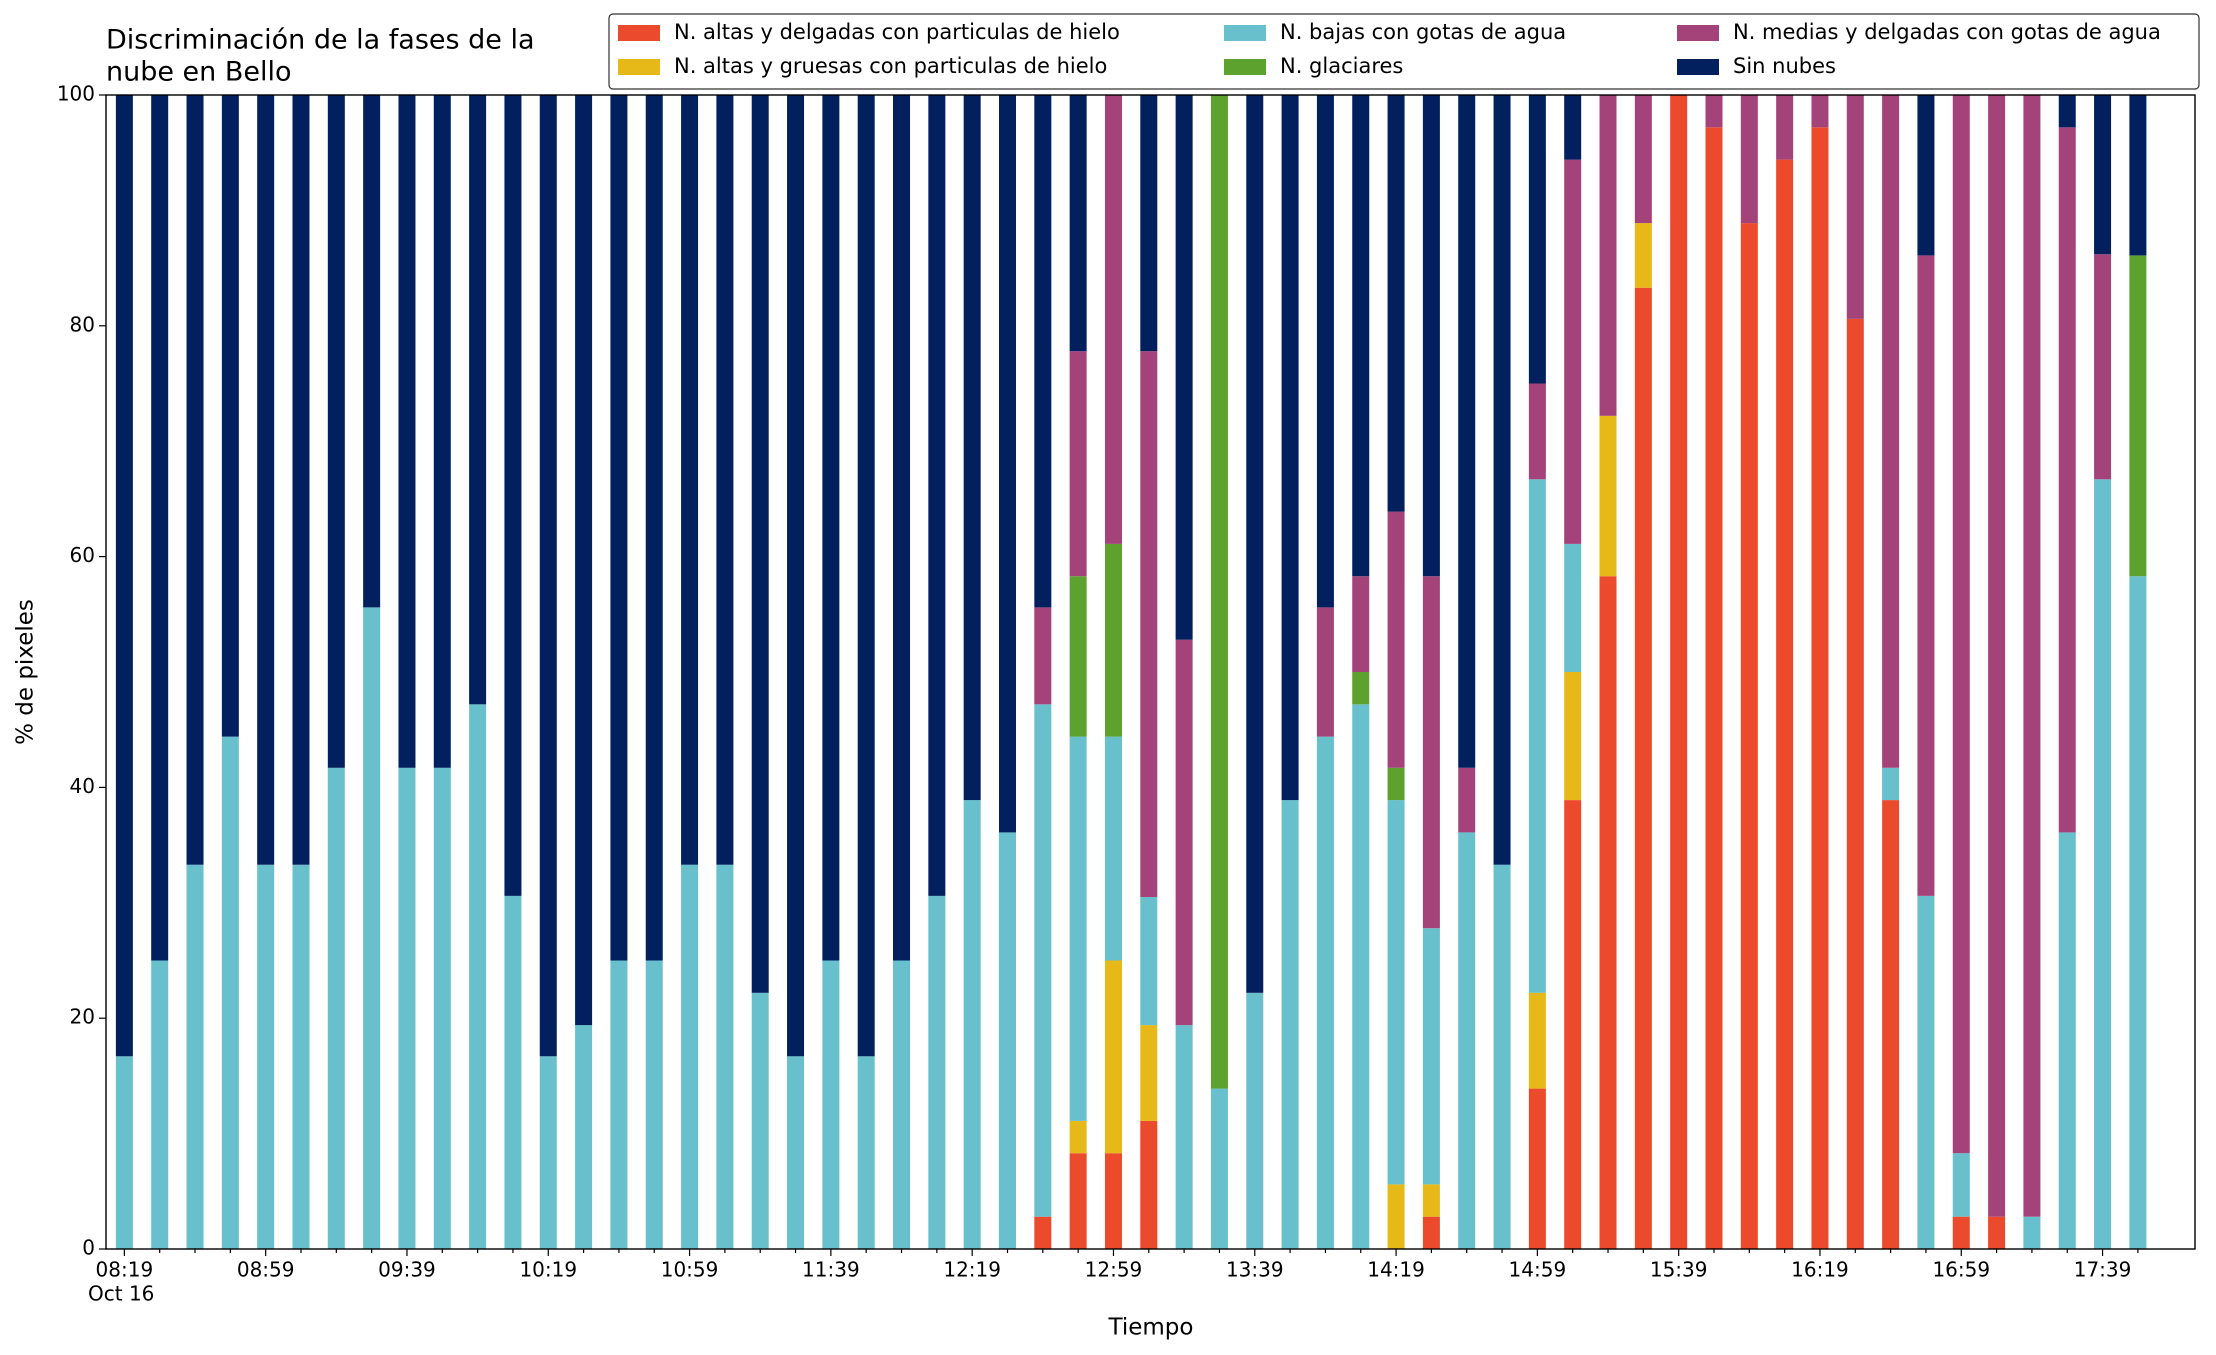 The image size is (2216, 1355). Describe the element at coordinates (690, 1270) in the screenshot. I see `x-tick-label: 10:59` at that location.